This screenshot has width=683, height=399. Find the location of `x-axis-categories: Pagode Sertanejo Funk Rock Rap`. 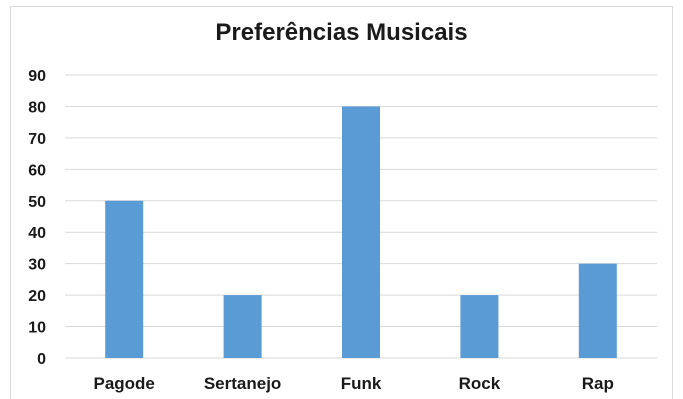

x-axis-categories: Pagode Sertanejo Funk Rock Rap is located at coordinates (353, 383).